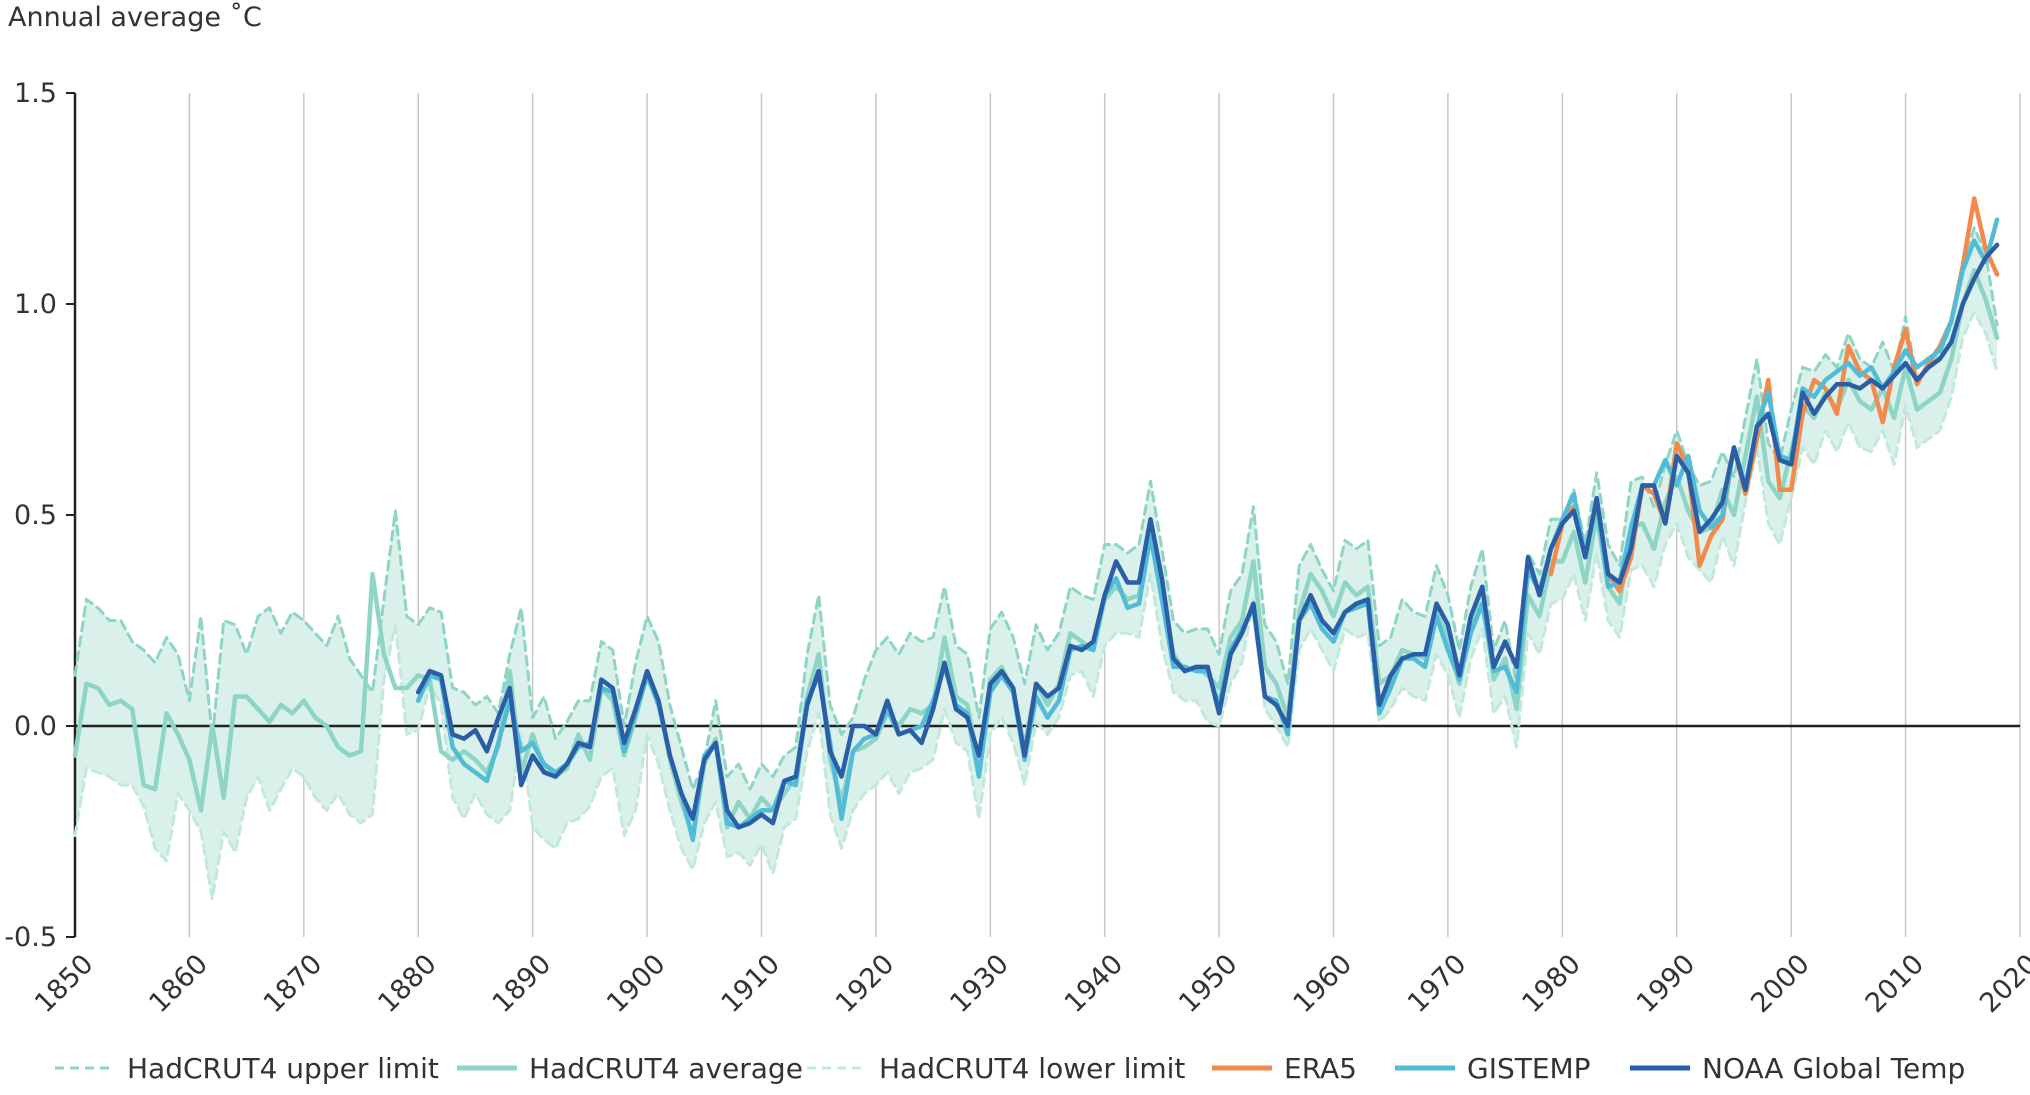 This screenshot has width=2030, height=1095. Describe the element at coordinates (1895, 984) in the screenshot. I see `x-tick-label: 2010` at that location.